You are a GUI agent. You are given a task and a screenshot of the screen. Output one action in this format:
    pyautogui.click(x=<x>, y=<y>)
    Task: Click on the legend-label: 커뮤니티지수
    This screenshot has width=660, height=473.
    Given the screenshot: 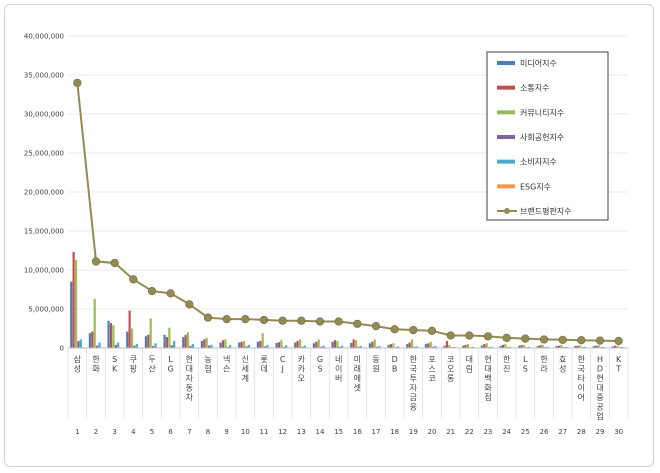 What is the action you would take?
    pyautogui.click(x=542, y=112)
    